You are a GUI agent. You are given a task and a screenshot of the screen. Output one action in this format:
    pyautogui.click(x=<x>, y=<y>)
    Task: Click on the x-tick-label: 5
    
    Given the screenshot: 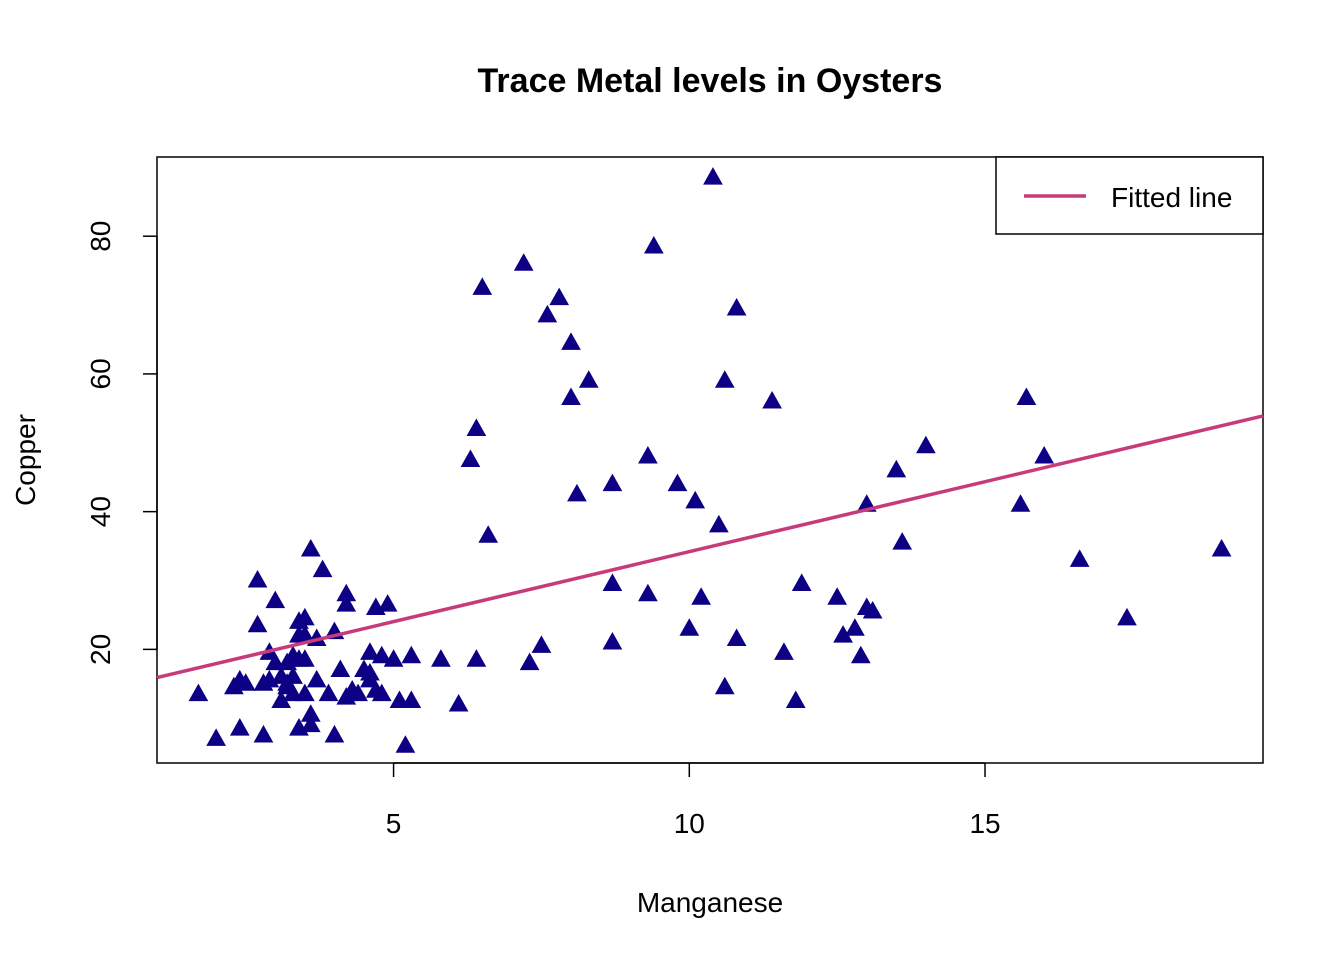 What is the action you would take?
    pyautogui.click(x=394, y=823)
    